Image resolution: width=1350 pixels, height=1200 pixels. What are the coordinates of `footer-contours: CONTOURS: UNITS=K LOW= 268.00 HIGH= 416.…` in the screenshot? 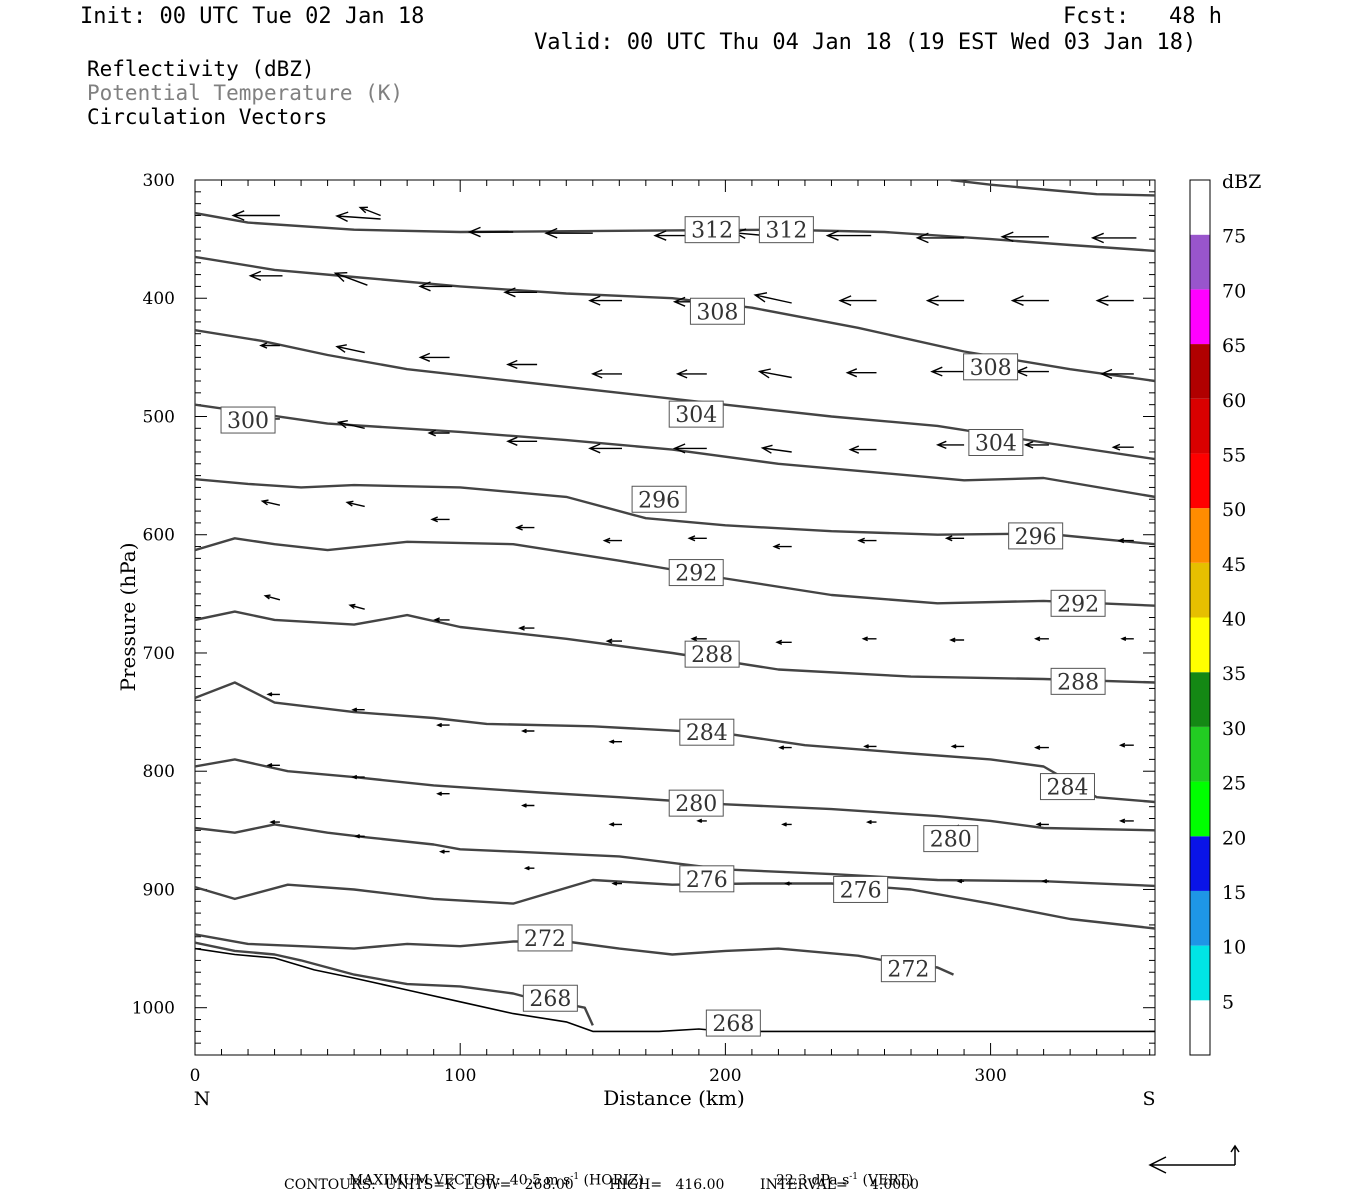 It's located at (601, 1185).